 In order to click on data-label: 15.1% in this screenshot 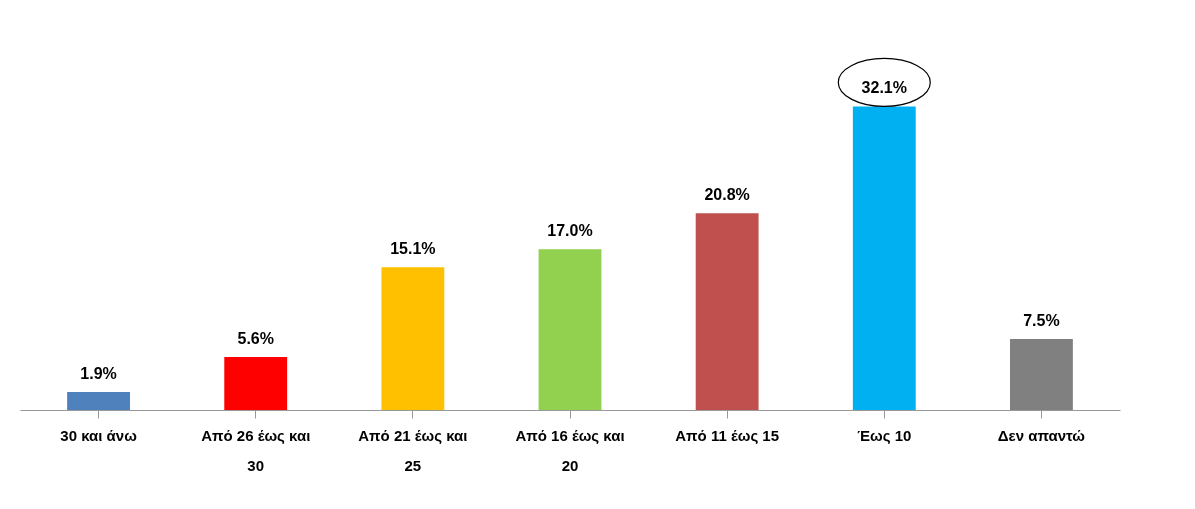, I will do `click(413, 249)`.